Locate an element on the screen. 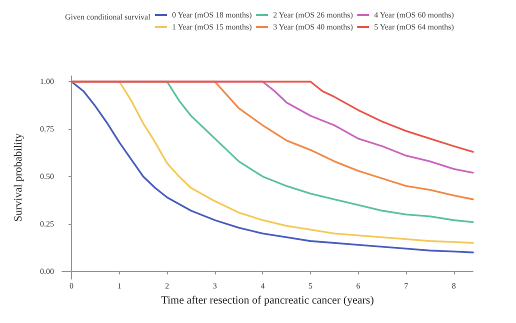 The height and width of the screenshot is (323, 516). legend-label: 3 Year (mOS 40 months) is located at coordinates (313, 27).